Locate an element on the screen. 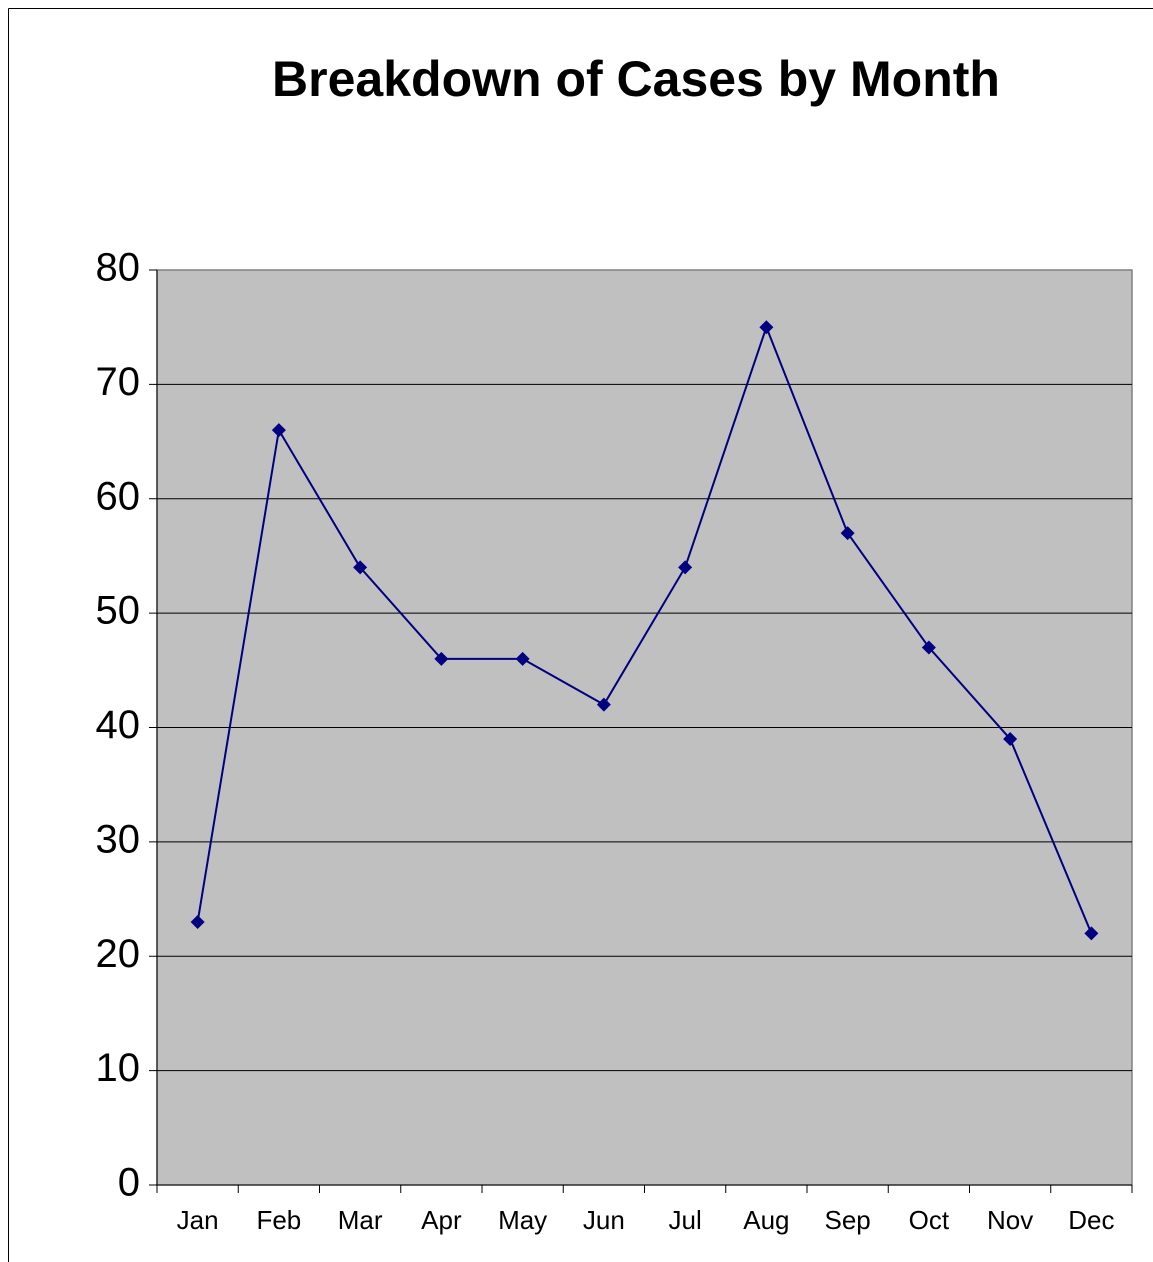  x-tick-label: May is located at coordinates (522, 1220).